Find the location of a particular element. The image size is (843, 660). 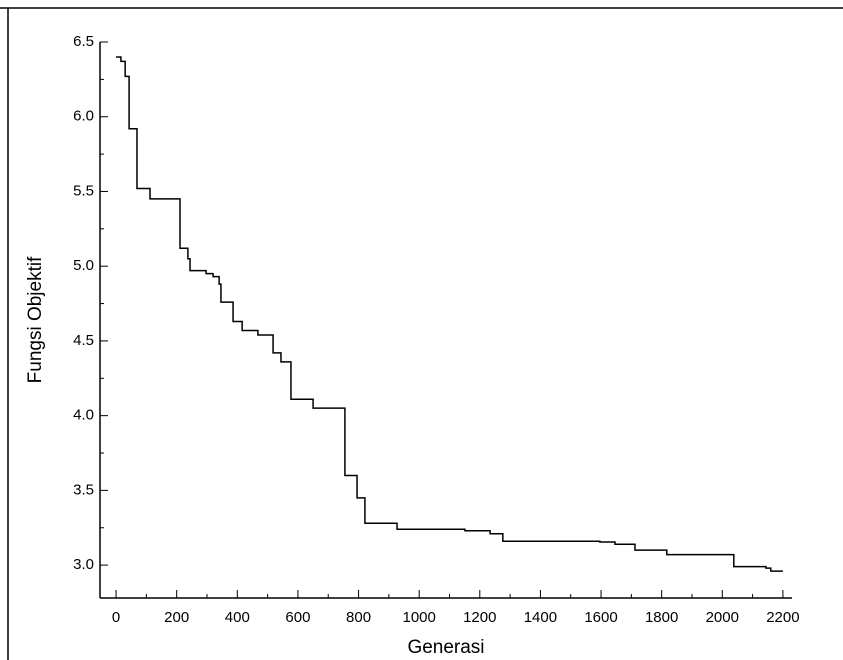

x-tick-label: 1600 is located at coordinates (600, 617).